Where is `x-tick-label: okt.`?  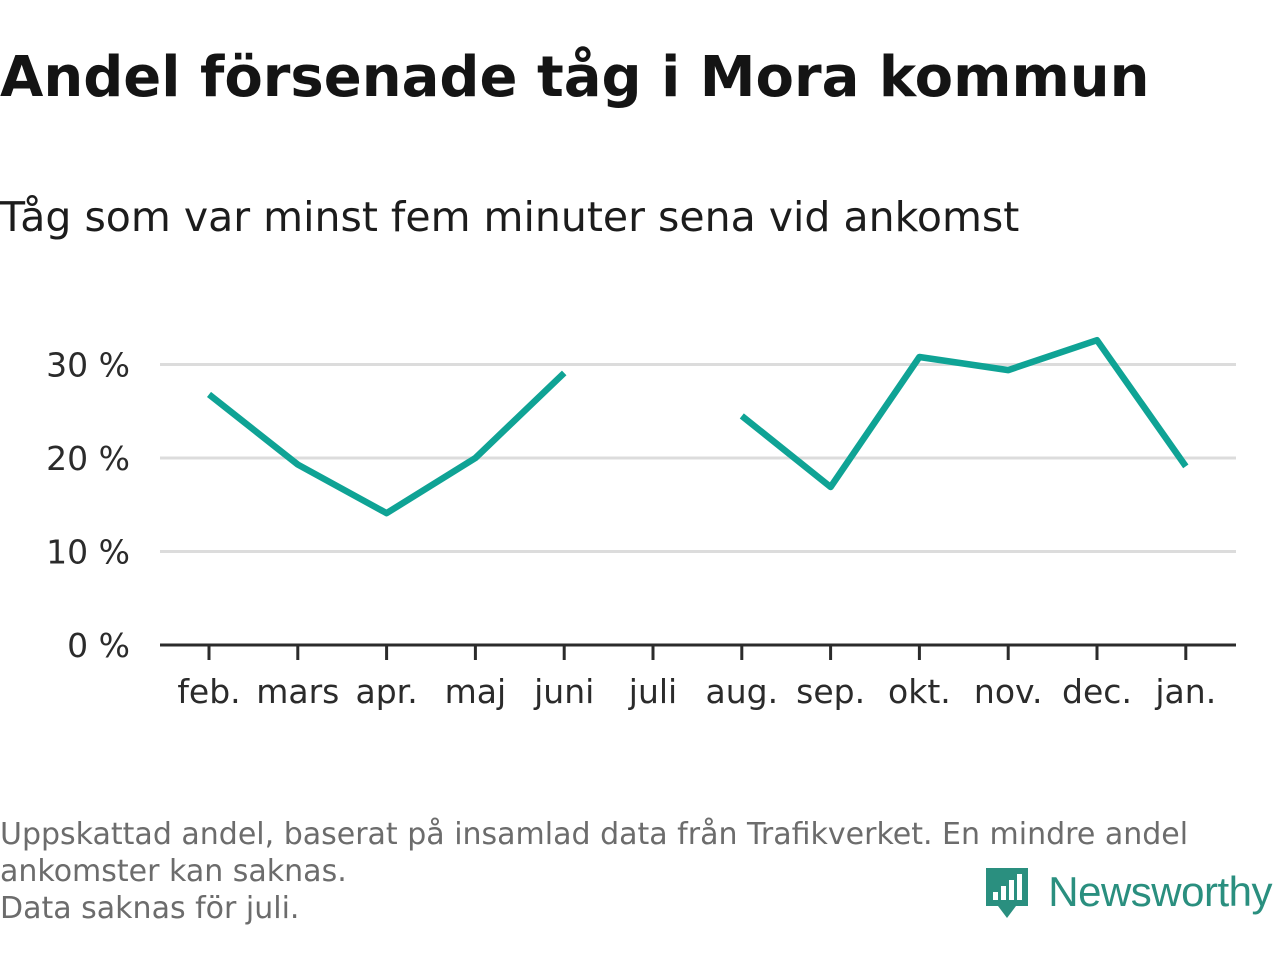 x-tick-label: okt. is located at coordinates (919, 691).